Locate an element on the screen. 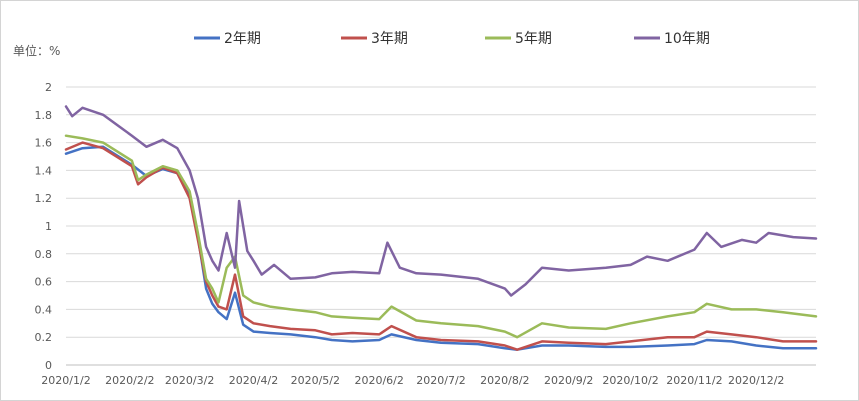 This screenshot has width=859, height=401. legend-label: 2年期 is located at coordinates (242, 39).